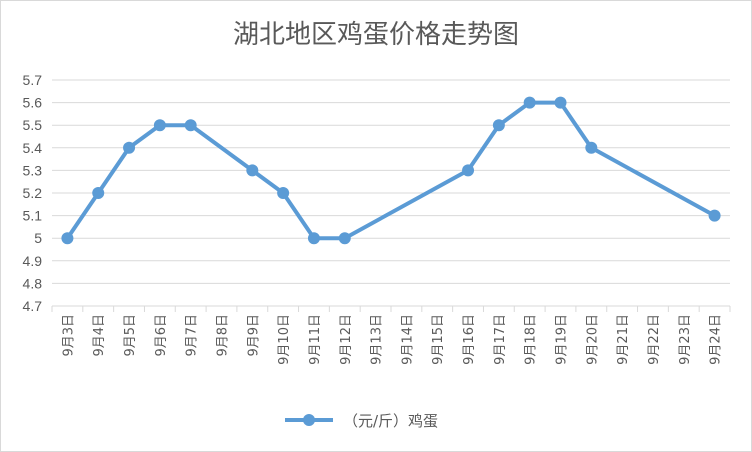  I want to click on y-tick-label: 5.5, so click(33, 125).